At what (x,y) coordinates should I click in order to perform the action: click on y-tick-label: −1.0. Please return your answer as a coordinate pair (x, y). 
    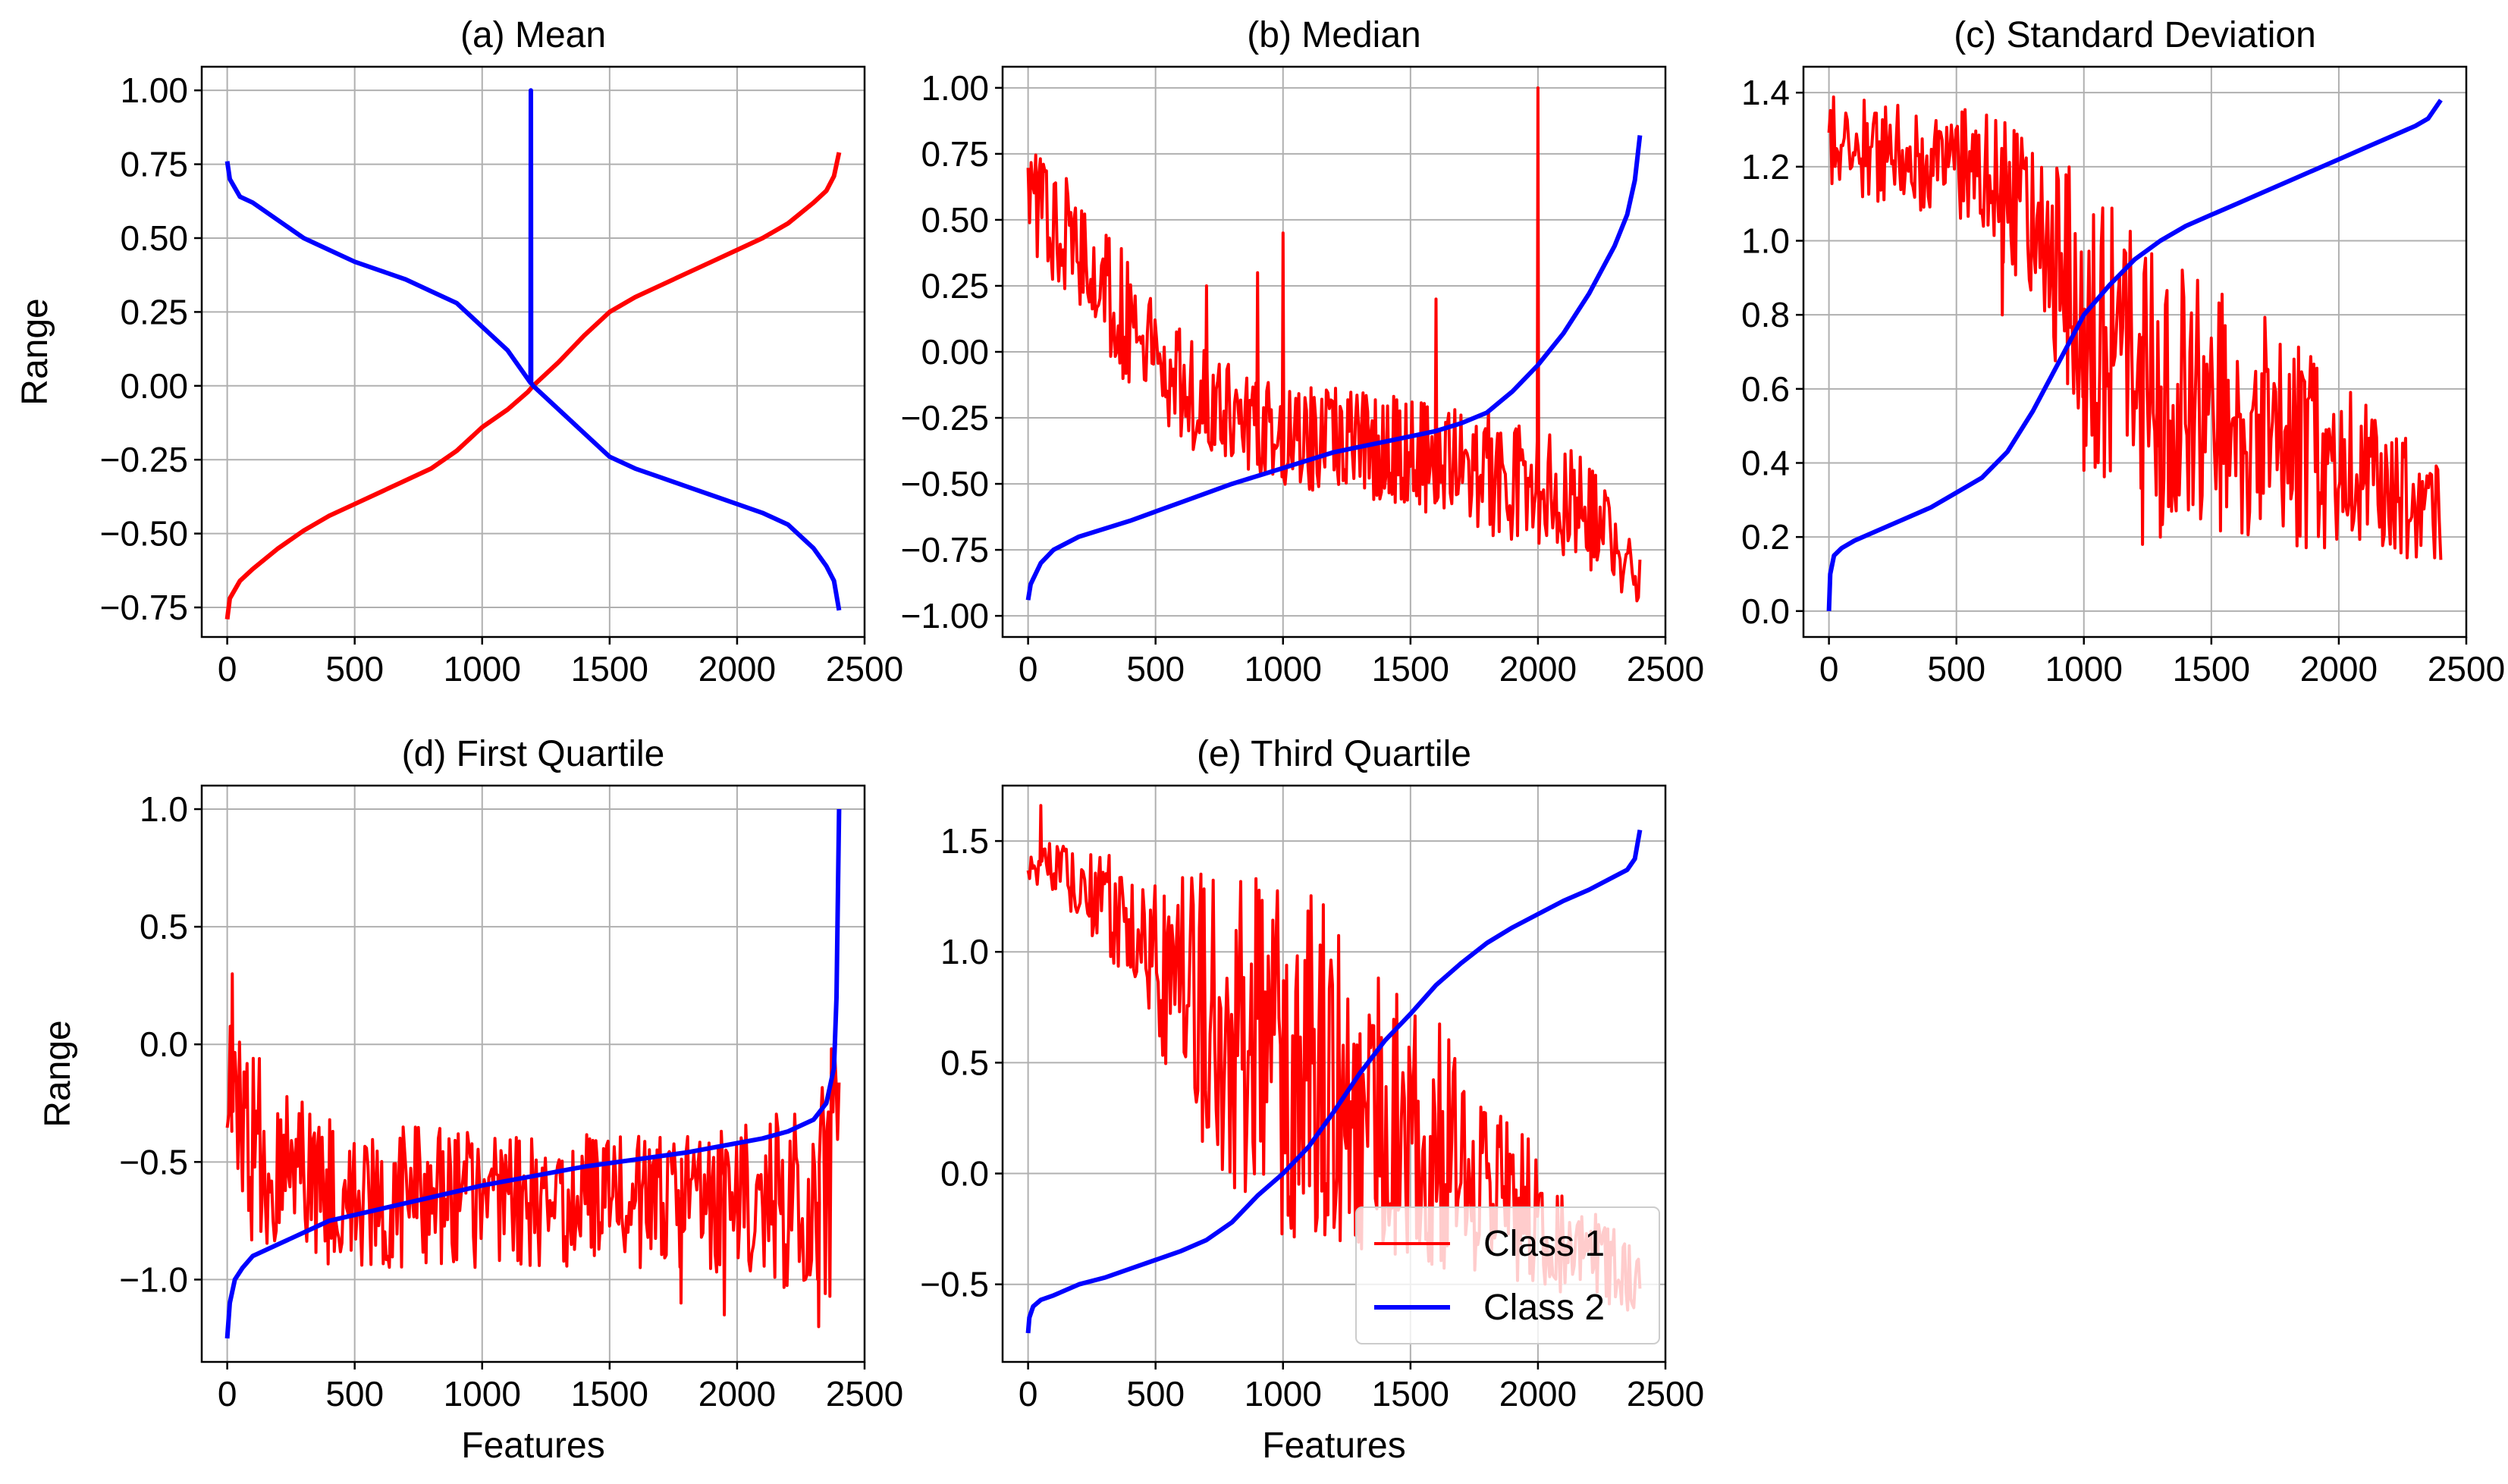
    Looking at the image, I should click on (153, 1279).